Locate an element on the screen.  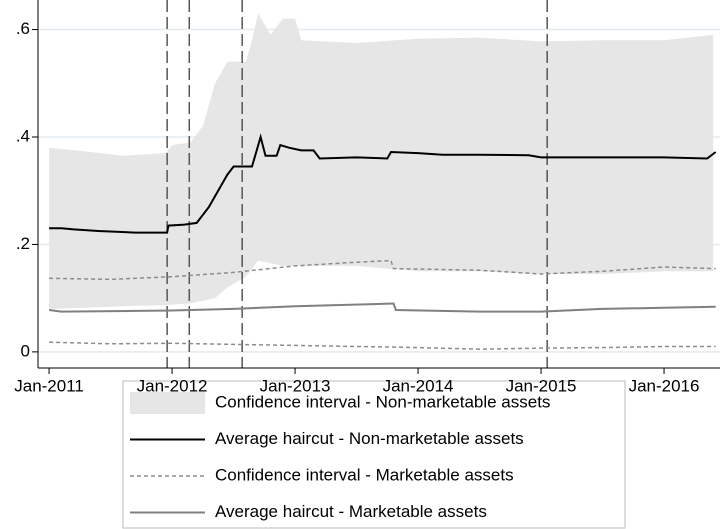
series-line is located at coordinates (382, 307).